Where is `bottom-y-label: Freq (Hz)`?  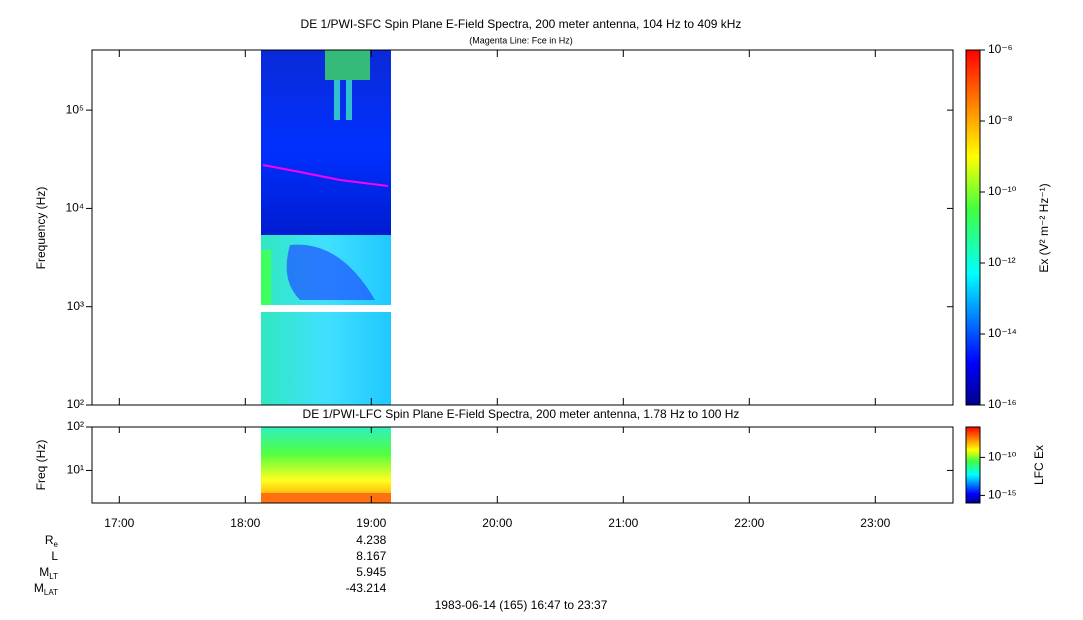 bottom-y-label: Freq (Hz) is located at coordinates (41, 465).